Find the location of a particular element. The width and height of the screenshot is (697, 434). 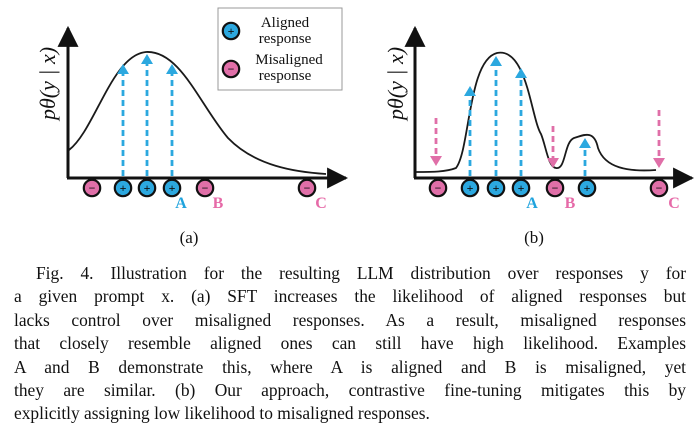

panel-b-aligned-arrows is located at coordinates (527, 116).